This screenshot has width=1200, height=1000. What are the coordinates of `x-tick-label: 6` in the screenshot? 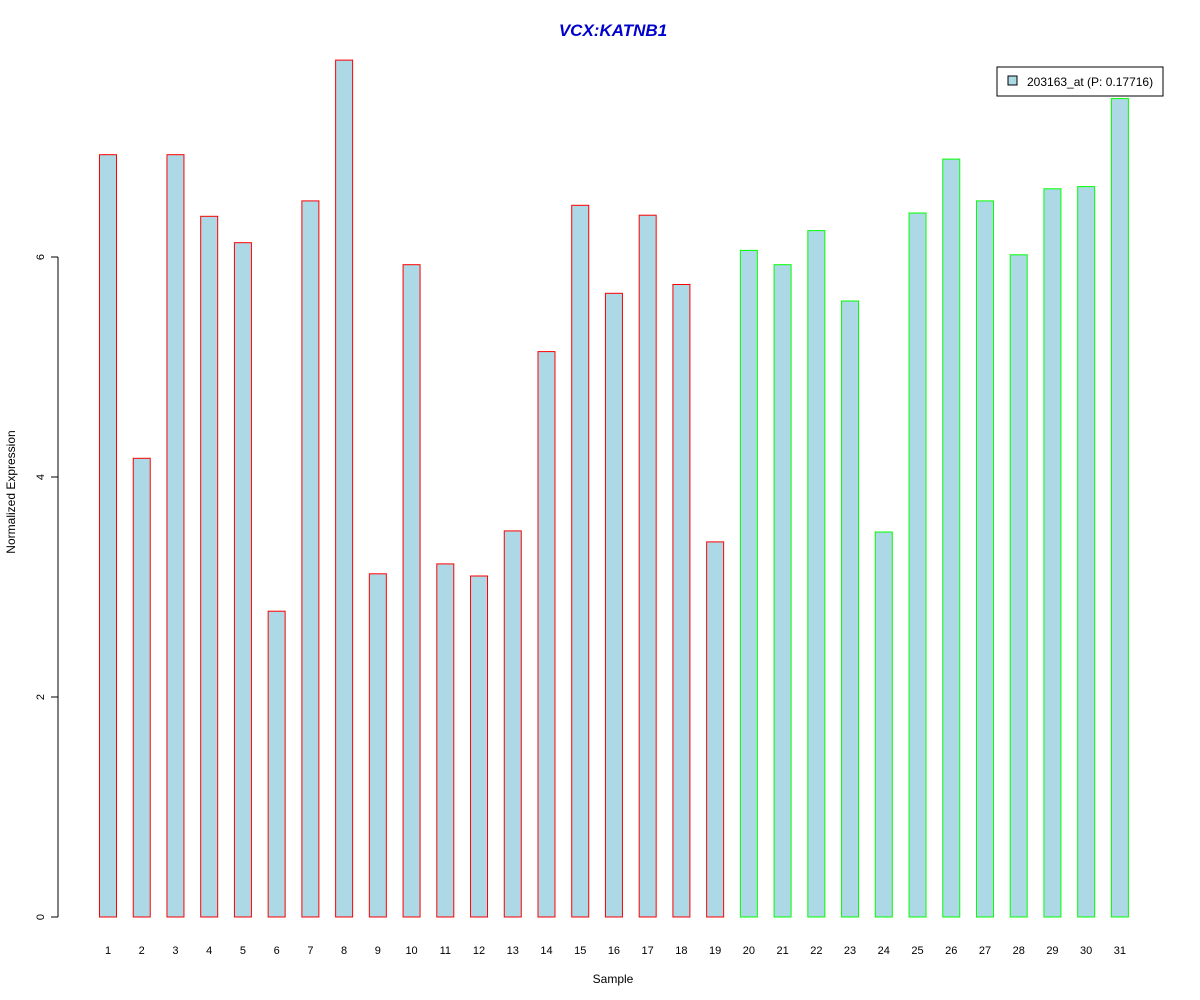 It's located at (277, 951).